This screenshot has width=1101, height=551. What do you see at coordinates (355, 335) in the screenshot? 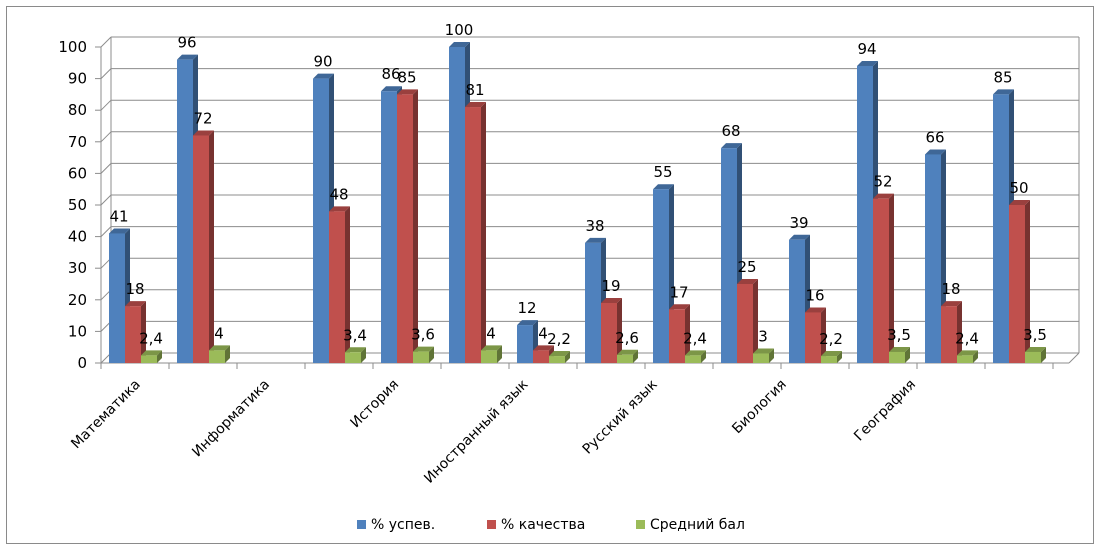
I see `data-label: 3,4` at bounding box center [355, 335].